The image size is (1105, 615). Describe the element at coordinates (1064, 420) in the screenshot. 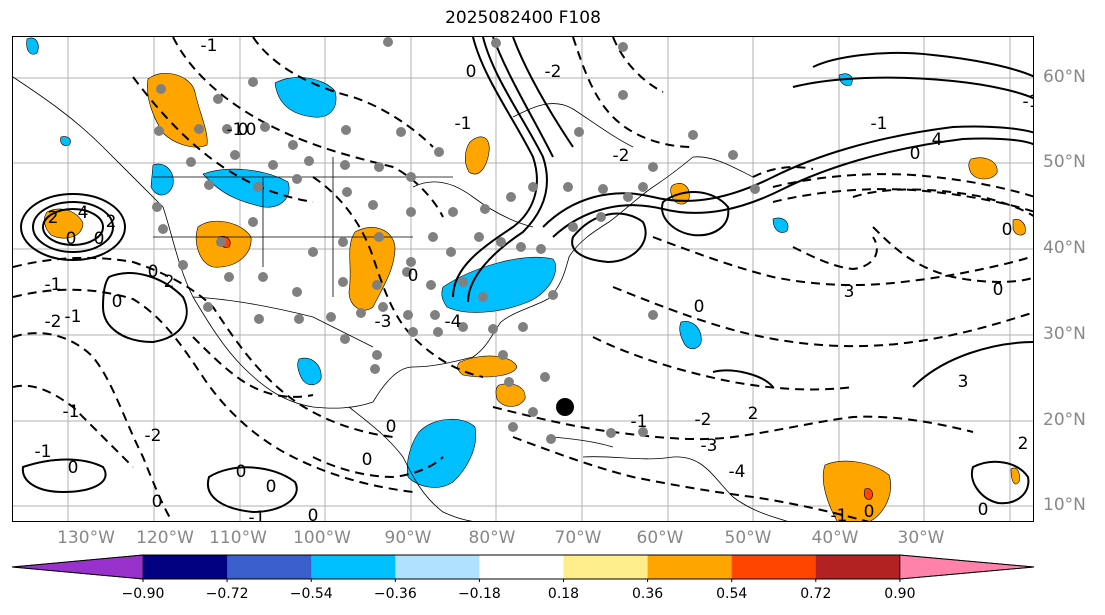

I see `latitude-label: 20°N` at that location.